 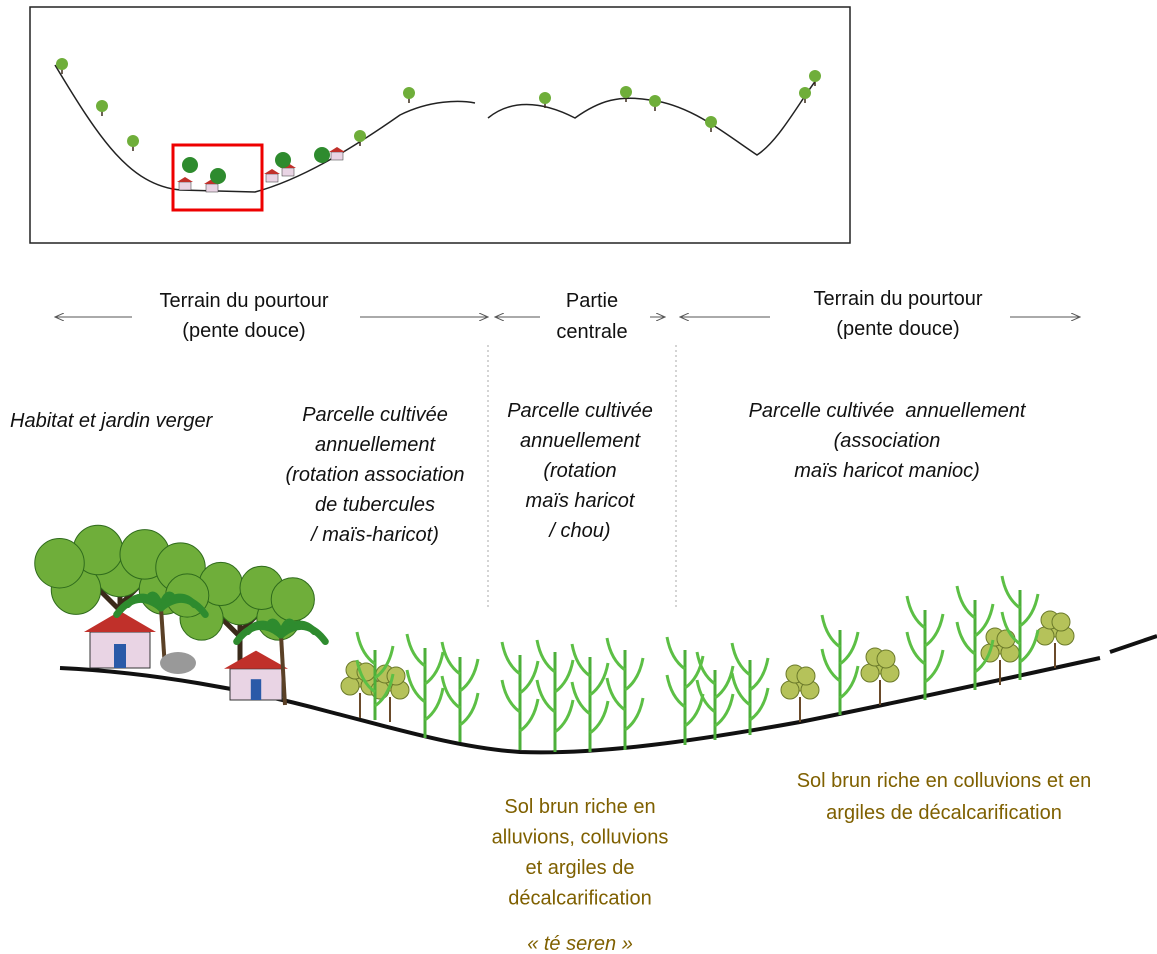 I want to click on palm-trunk, so click(x=283, y=670).